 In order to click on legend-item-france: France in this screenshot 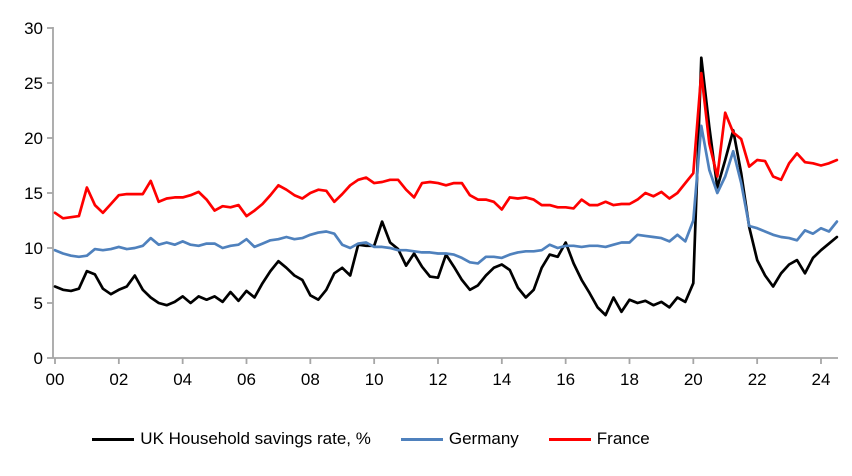, I will do `click(599, 439)`.